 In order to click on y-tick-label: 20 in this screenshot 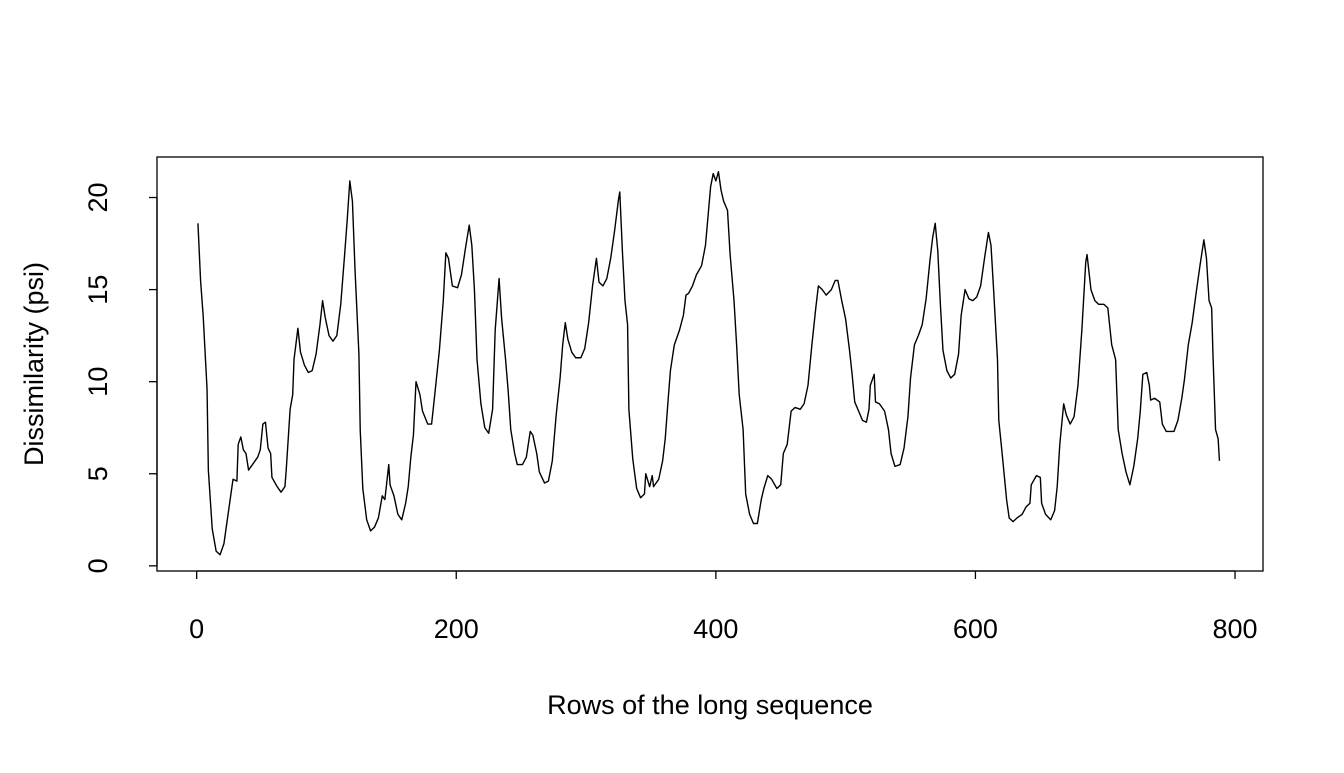, I will do `click(98, 197)`.